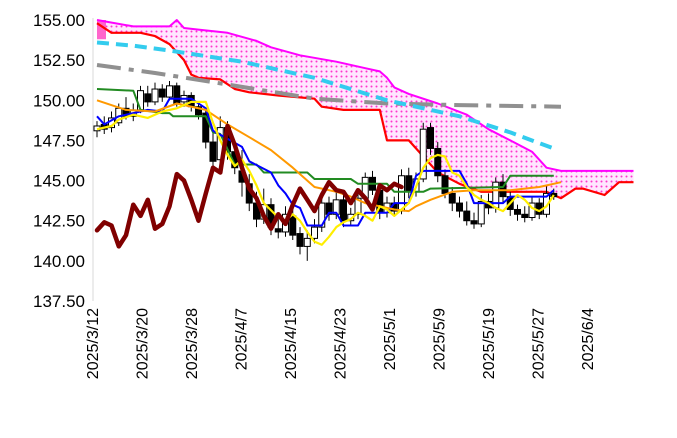 Image resolution: width=677 pixels, height=438 pixels. I want to click on cloud-start-patch, so click(101, 30).